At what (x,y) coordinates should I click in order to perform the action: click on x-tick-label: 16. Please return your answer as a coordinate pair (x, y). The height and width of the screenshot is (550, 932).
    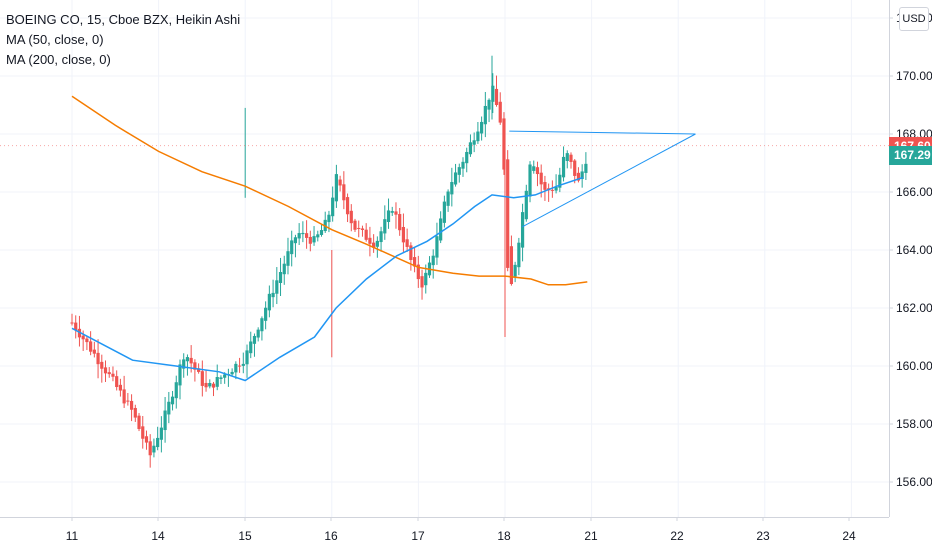
    Looking at the image, I should click on (331, 536).